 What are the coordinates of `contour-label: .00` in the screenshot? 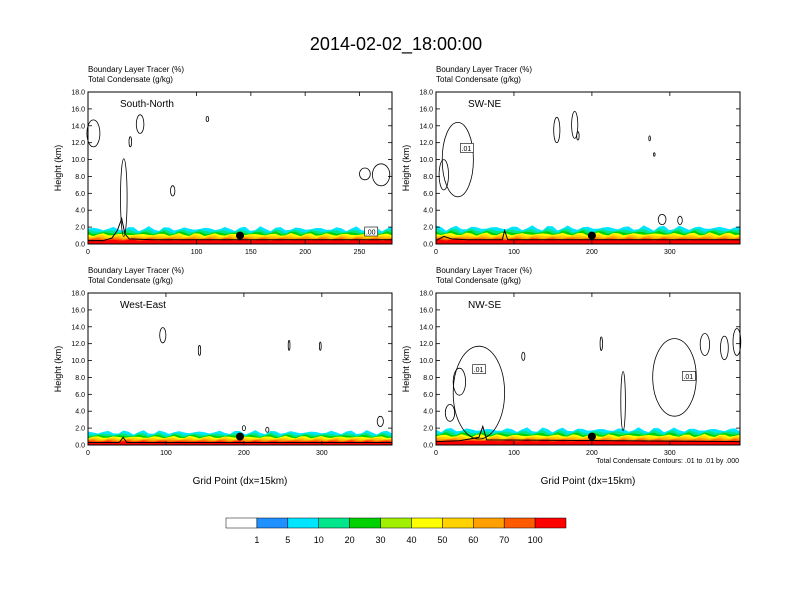 It's located at (371, 233).